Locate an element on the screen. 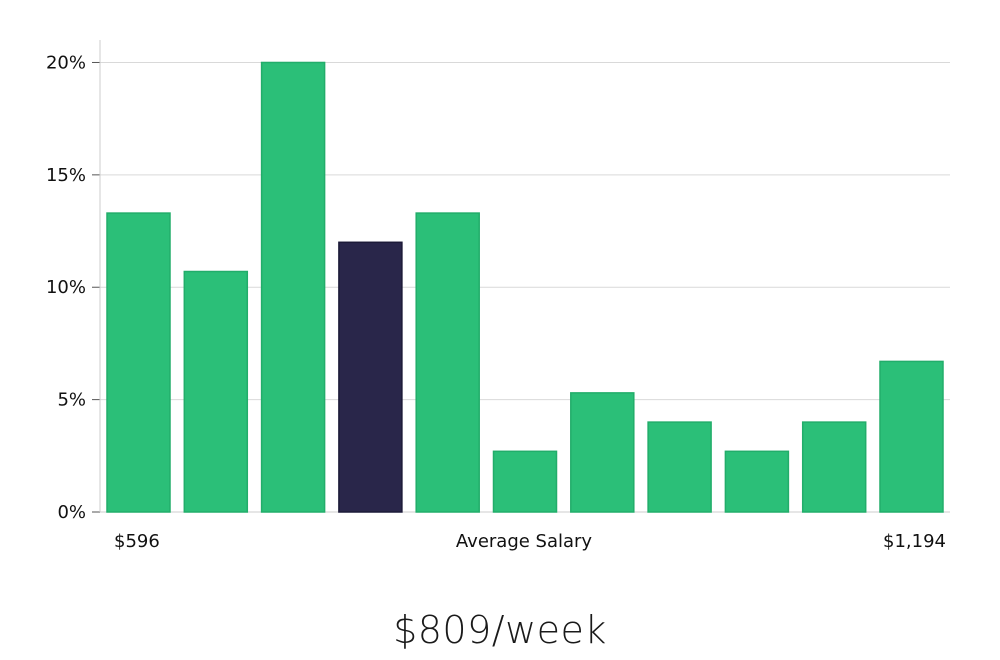 Image resolution: width=1000 pixels, height=660 pixels. y-tick-label: 0% is located at coordinates (71, 512).